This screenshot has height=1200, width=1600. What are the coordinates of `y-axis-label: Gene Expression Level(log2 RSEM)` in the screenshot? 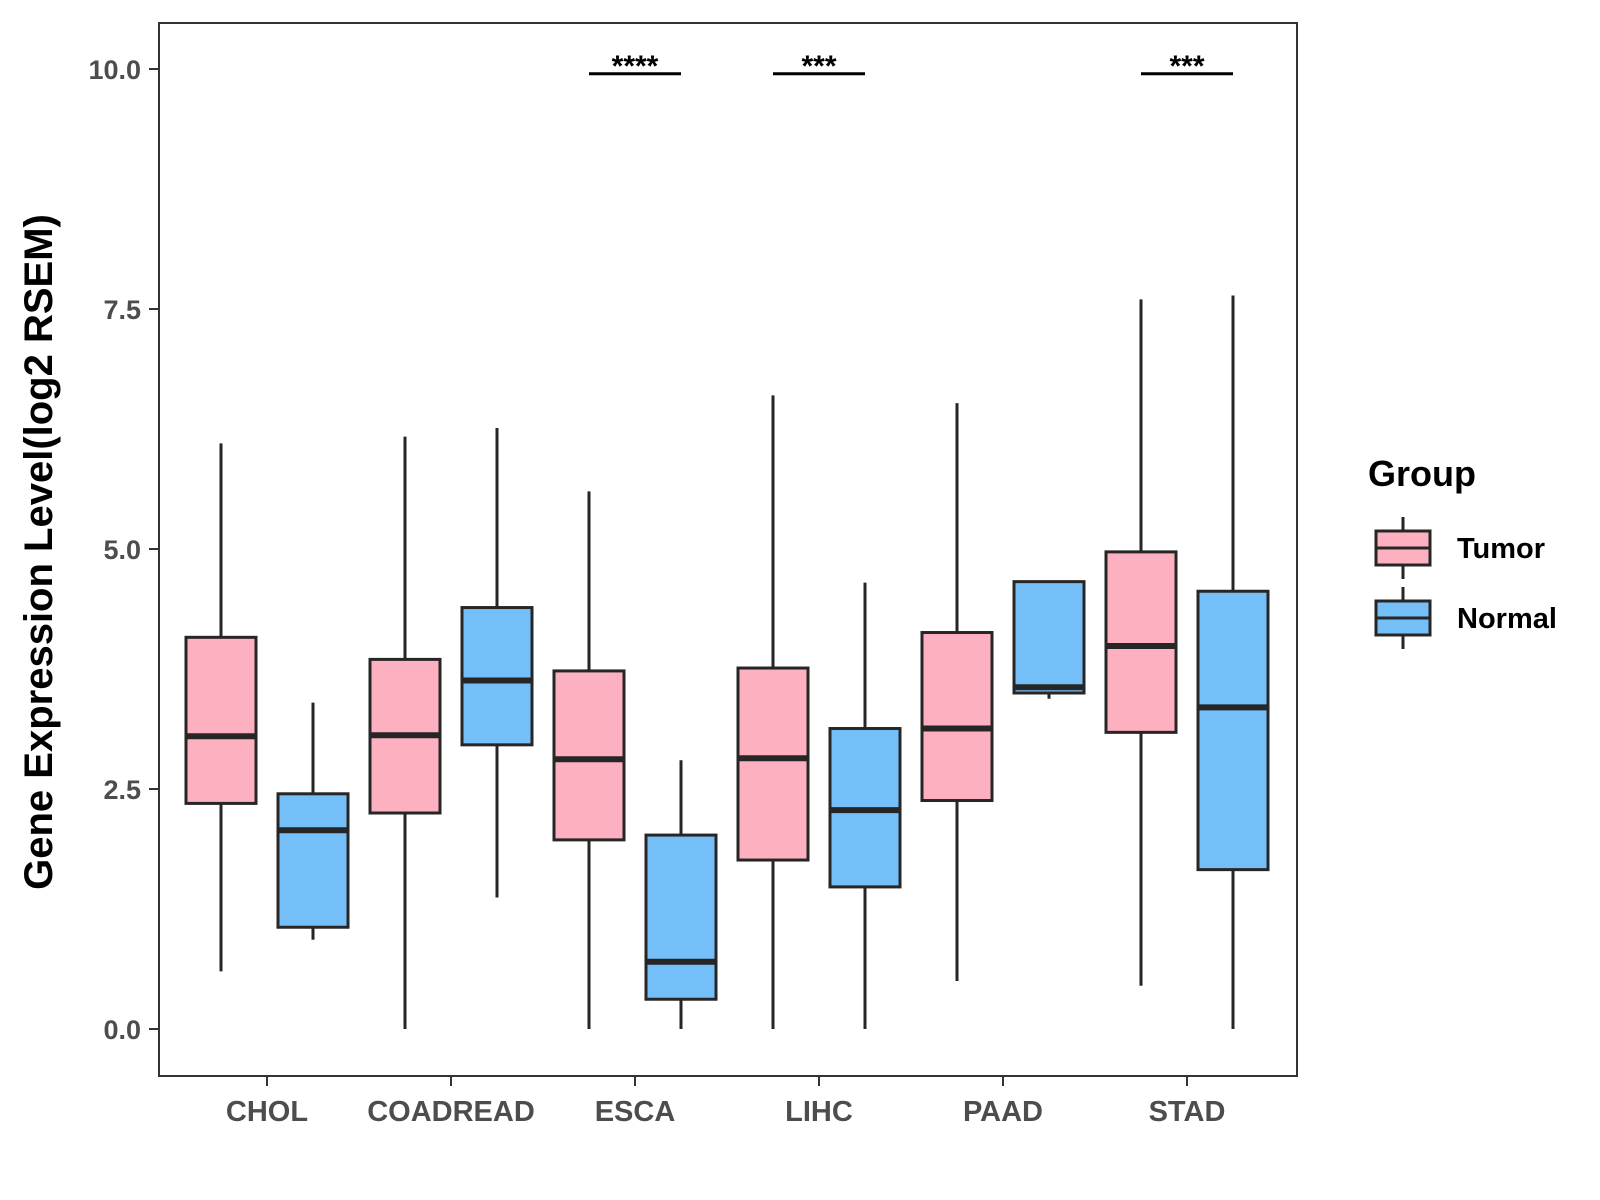 It's located at (39, 552).